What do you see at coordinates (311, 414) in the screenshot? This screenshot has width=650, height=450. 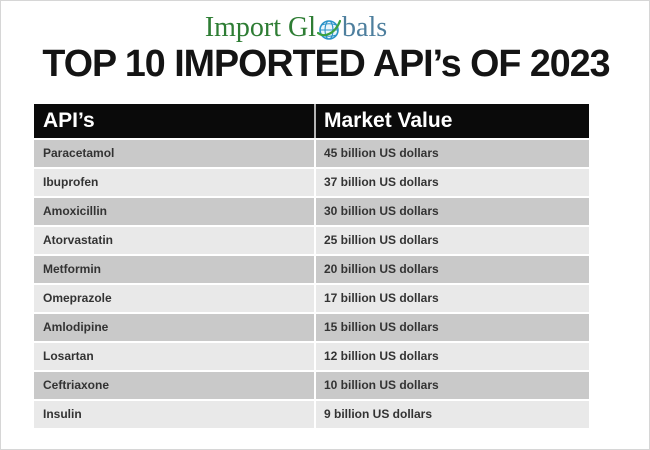 I see `table-row: Insulin 9 billion US dollars` at bounding box center [311, 414].